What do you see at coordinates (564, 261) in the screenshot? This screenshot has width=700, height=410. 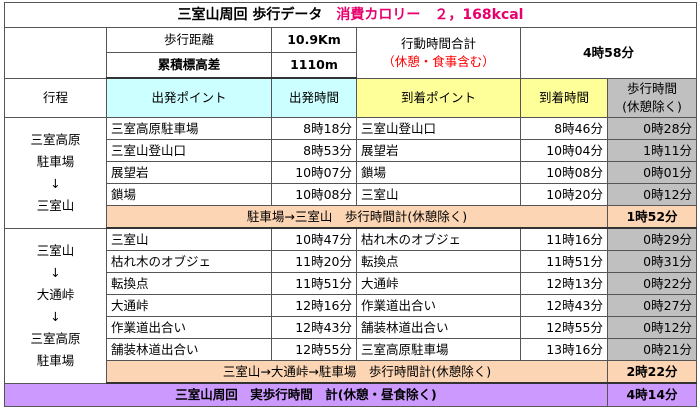 I see `arrive-time: 11時51分` at bounding box center [564, 261].